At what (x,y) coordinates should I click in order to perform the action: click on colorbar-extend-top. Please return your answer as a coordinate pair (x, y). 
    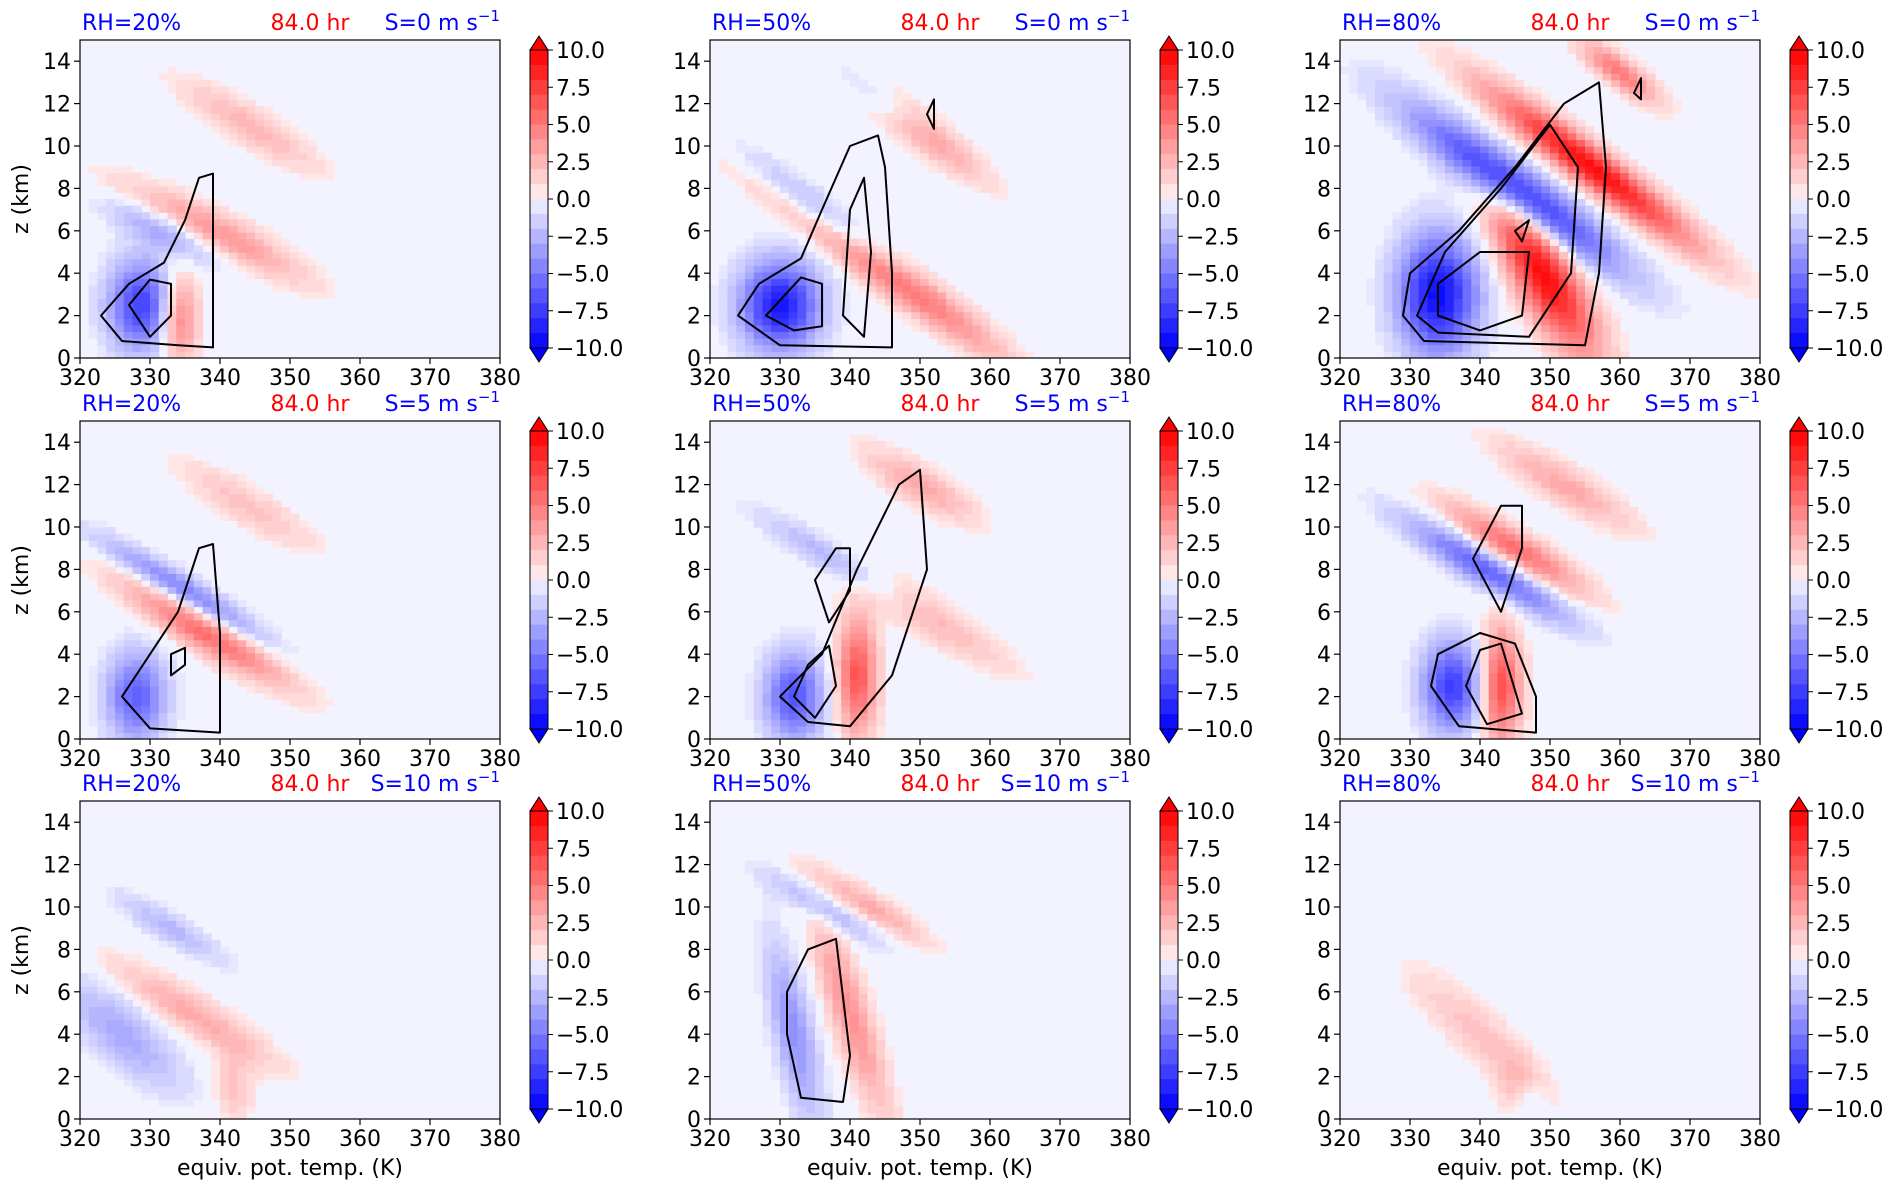
    Looking at the image, I should click on (539, 43).